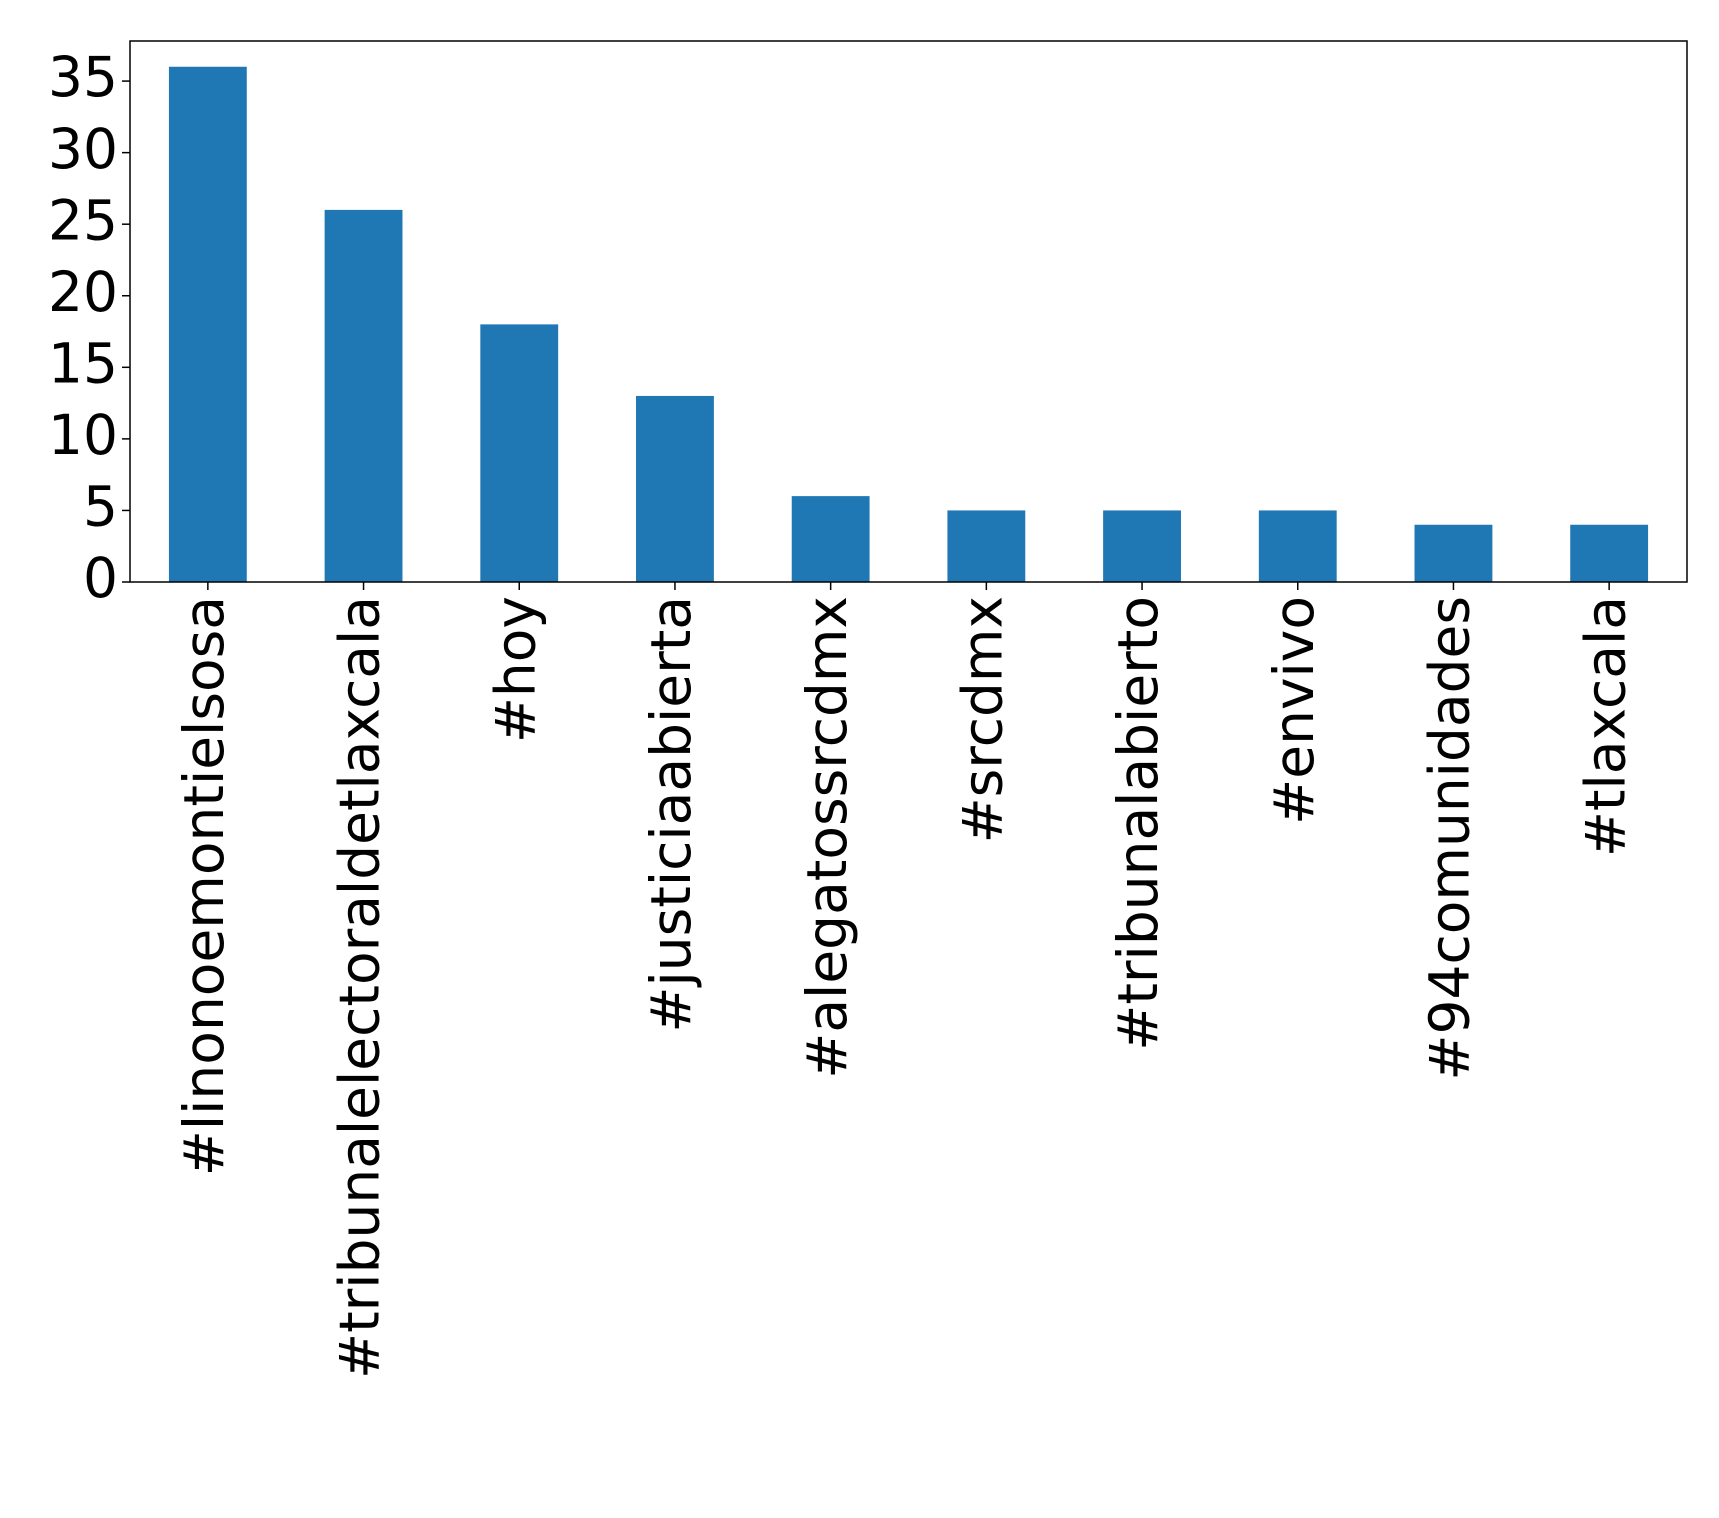  What do you see at coordinates (982, 719) in the screenshot?
I see `x-tick-label: #srcdmx` at bounding box center [982, 719].